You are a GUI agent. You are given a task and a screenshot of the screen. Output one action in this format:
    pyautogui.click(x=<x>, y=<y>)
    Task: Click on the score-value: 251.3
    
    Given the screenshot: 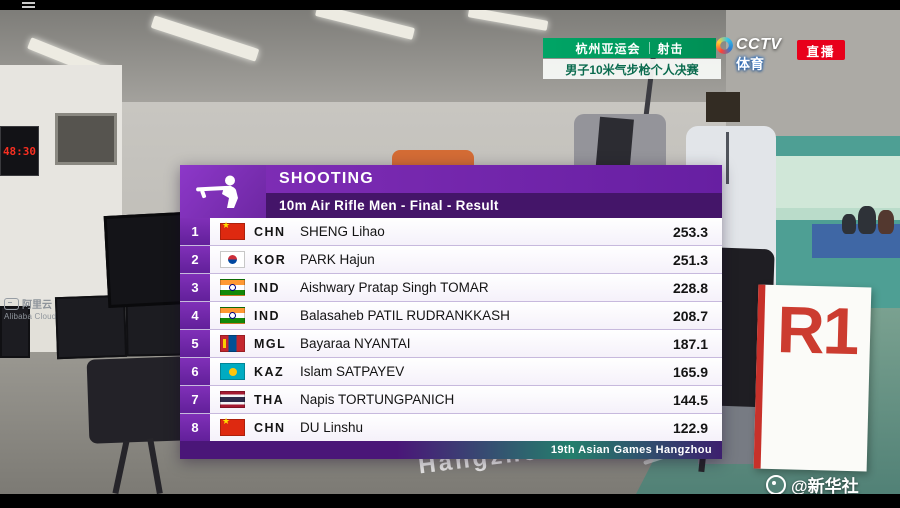 What is the action you would take?
    pyautogui.click(x=690, y=259)
    